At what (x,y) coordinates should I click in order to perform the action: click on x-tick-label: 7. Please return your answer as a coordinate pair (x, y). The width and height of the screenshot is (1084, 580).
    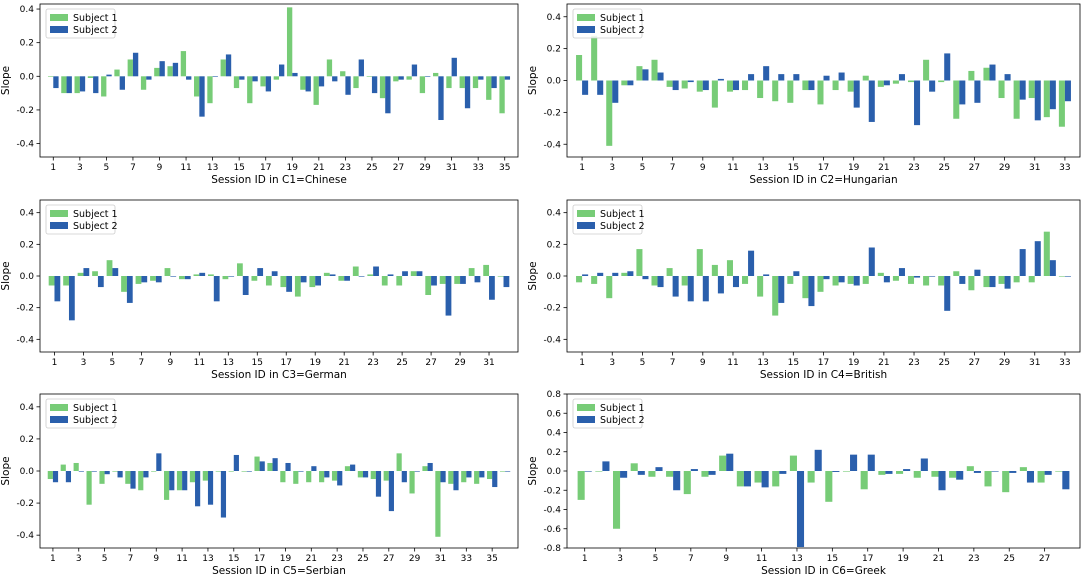
    Looking at the image, I should click on (673, 363).